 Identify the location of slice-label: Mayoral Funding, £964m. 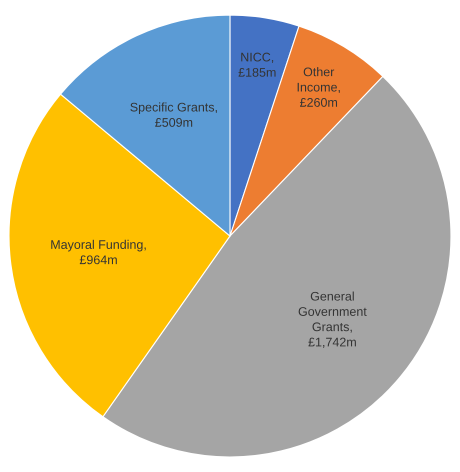
(98, 252).